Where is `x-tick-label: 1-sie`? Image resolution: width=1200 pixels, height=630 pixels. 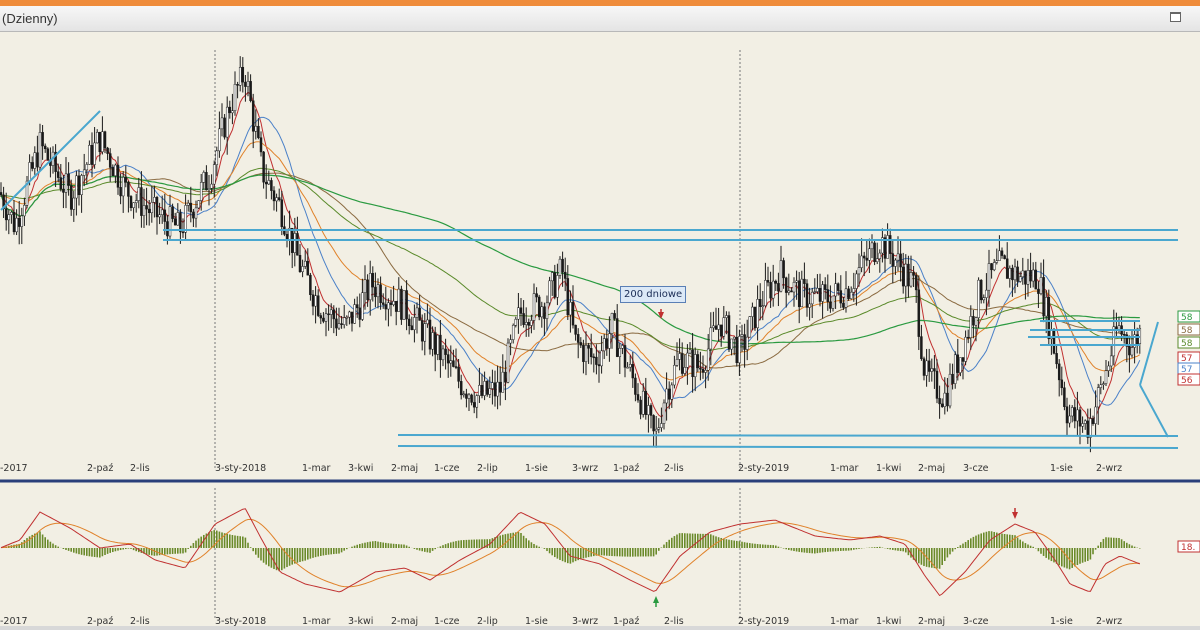 x-tick-label: 1-sie is located at coordinates (1061, 621).